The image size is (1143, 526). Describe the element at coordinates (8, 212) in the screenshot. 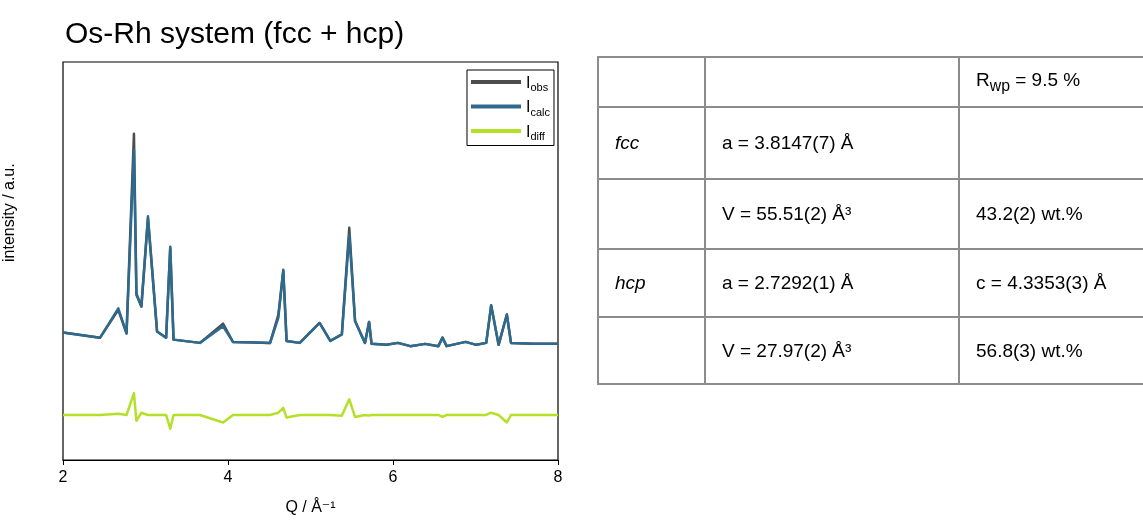

I see `y-axis-title: intensity / a.u.` at that location.